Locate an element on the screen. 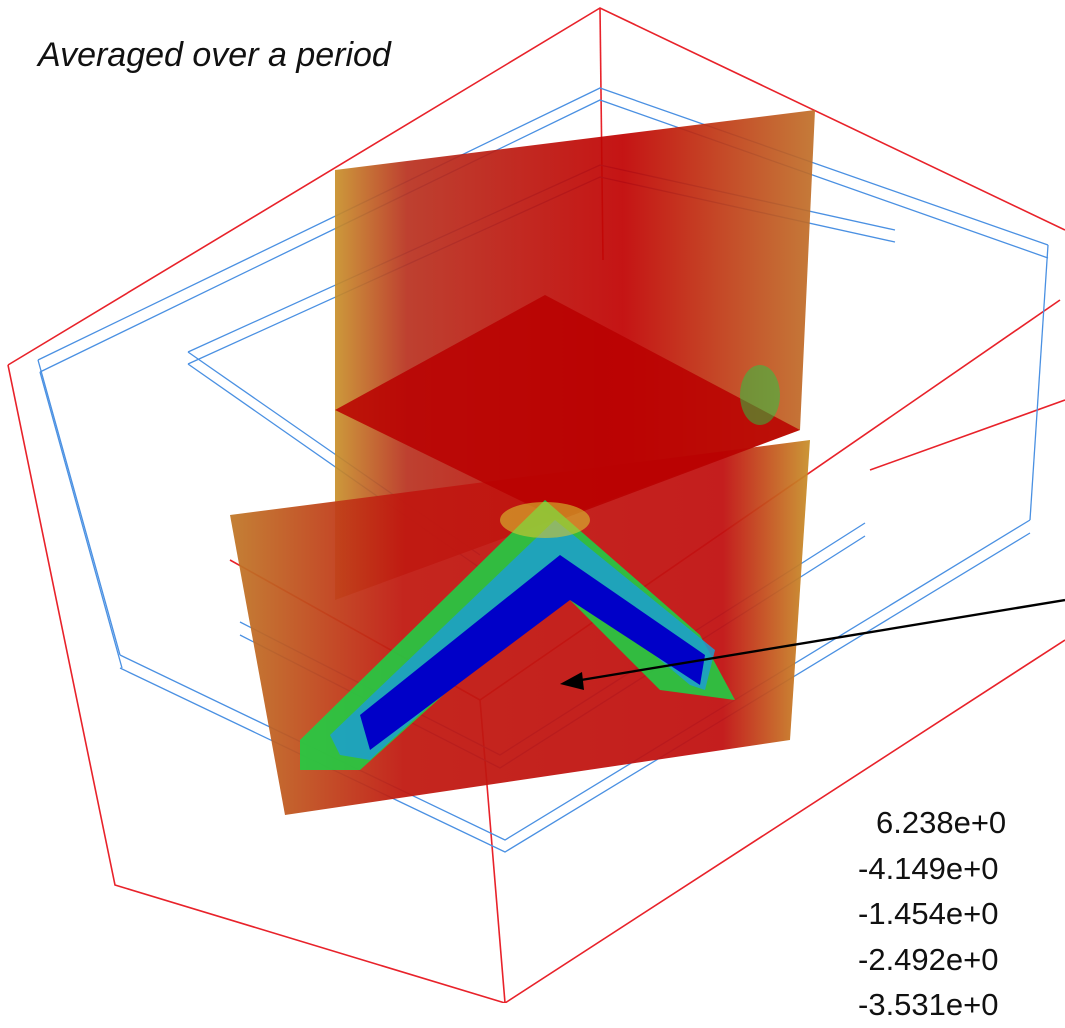  legend-value: -1.454e+0 is located at coordinates (928, 913).